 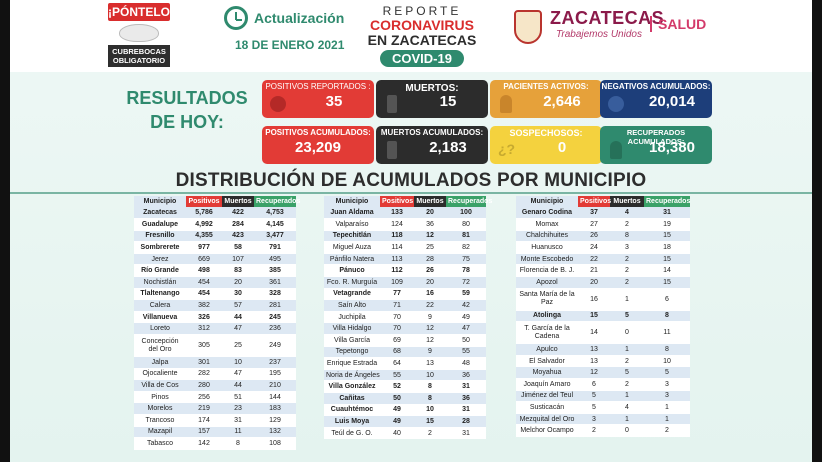 What do you see at coordinates (352, 352) in the screenshot?
I see `cell-municipio: Tepetongo` at bounding box center [352, 352].